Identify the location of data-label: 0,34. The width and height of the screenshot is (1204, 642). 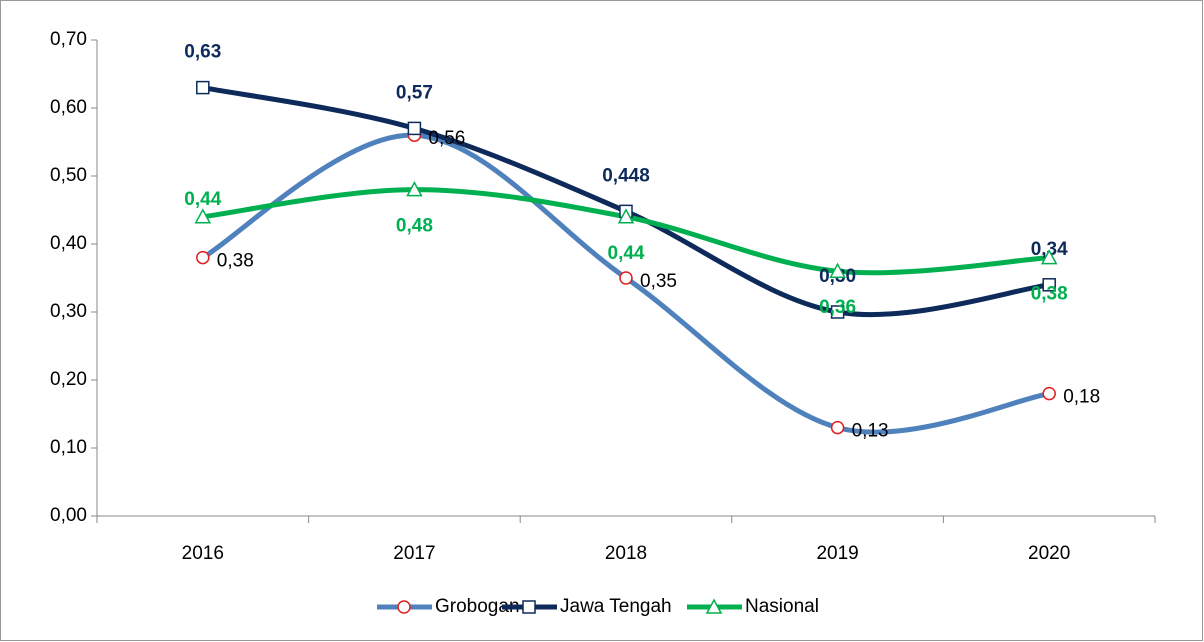
(1049, 249).